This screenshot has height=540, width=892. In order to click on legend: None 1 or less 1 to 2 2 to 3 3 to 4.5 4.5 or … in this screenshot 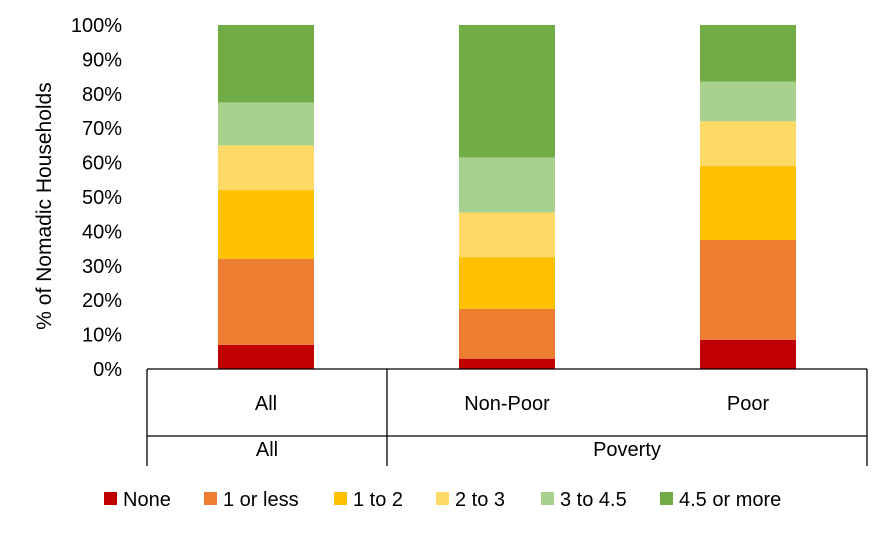, I will do `click(442, 500)`.